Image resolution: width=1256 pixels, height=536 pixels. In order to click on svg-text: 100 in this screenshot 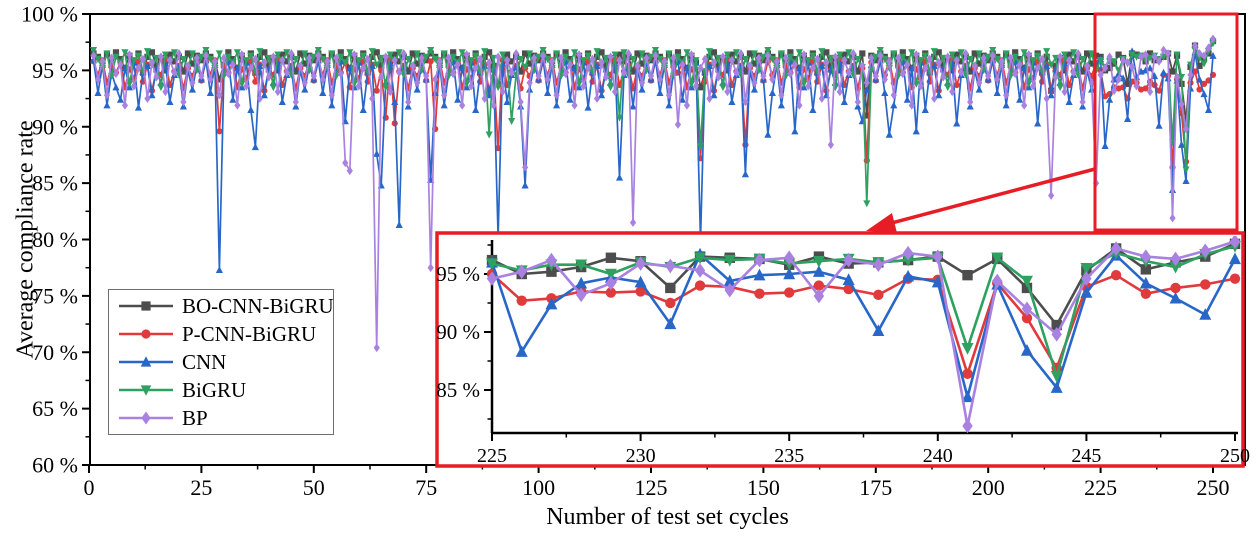, I will do `click(538, 487)`.